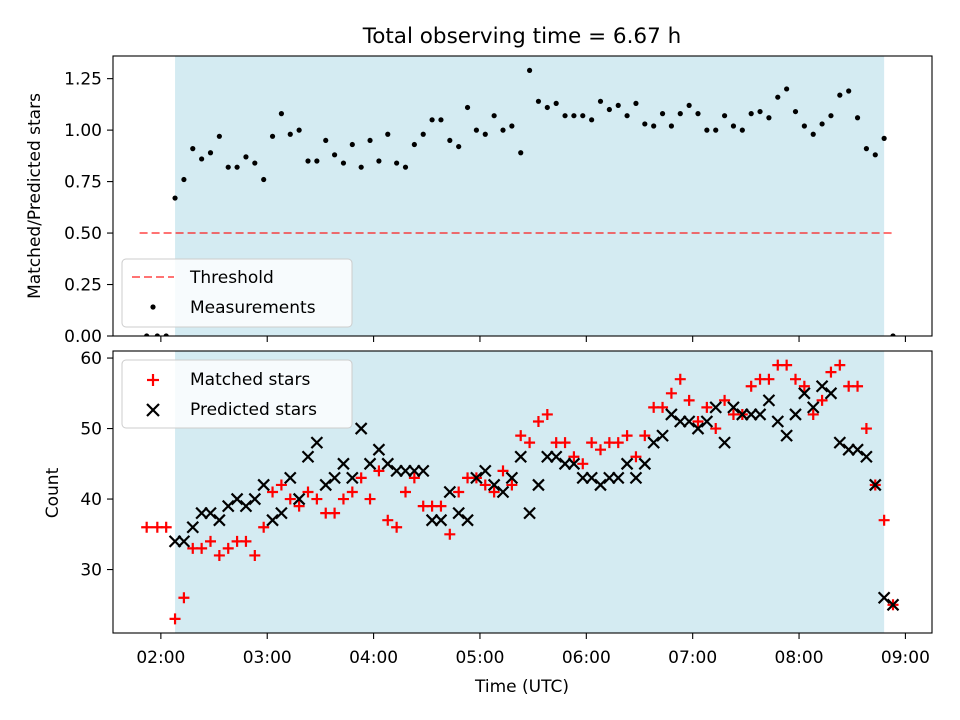 The height and width of the screenshot is (720, 960). Describe the element at coordinates (153, 307) in the screenshot. I see `legend-measurements-swatch` at that location.